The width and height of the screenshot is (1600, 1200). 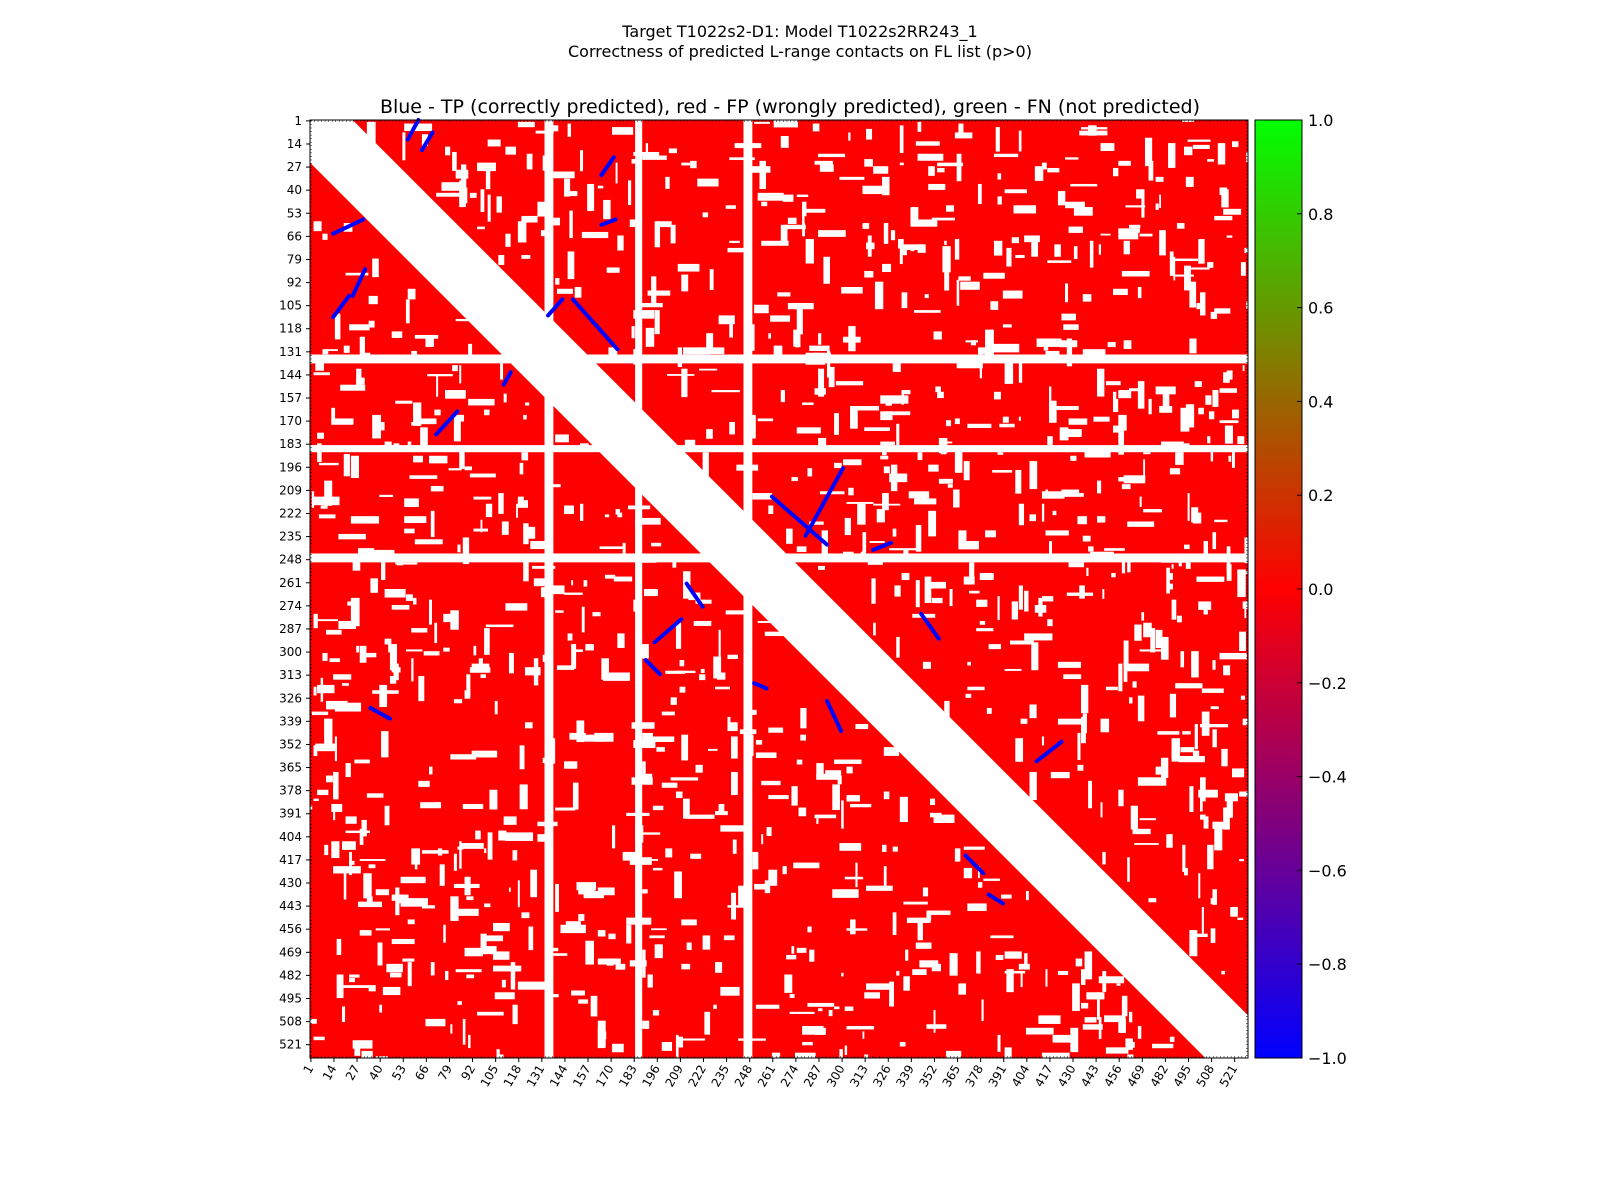 I want to click on colorbar-tick-label: 0.0, so click(x=1320, y=589).